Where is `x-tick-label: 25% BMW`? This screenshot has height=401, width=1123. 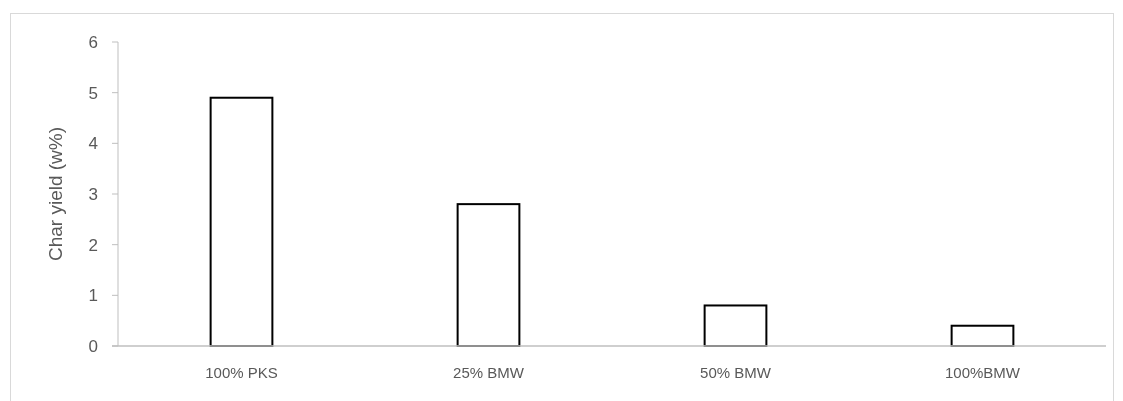 x-tick-label: 25% BMW is located at coordinates (489, 372).